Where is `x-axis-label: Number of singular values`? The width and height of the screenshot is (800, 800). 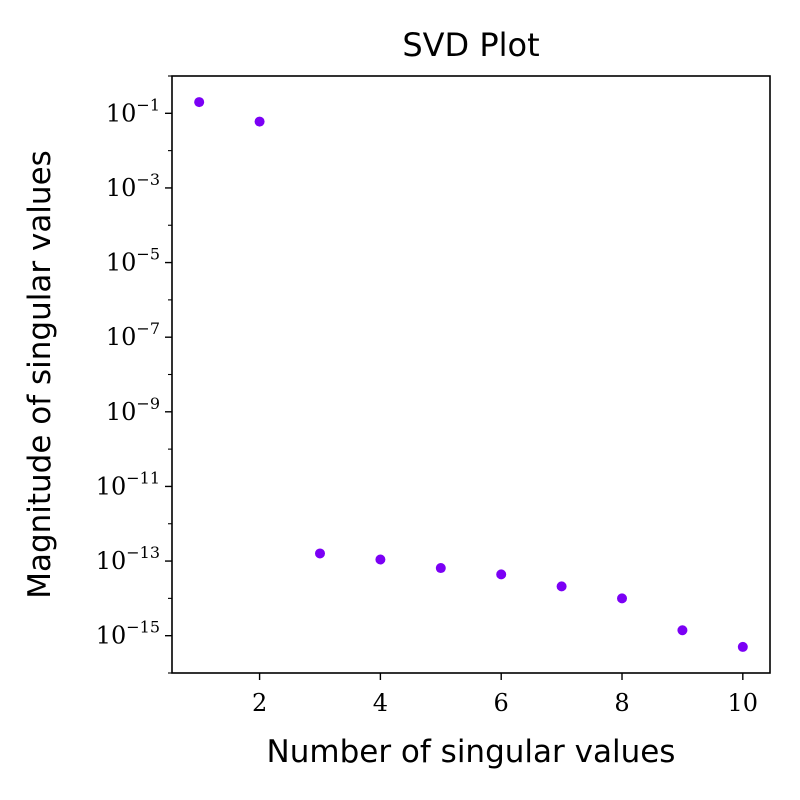 x-axis-label: Number of singular values is located at coordinates (471, 752).